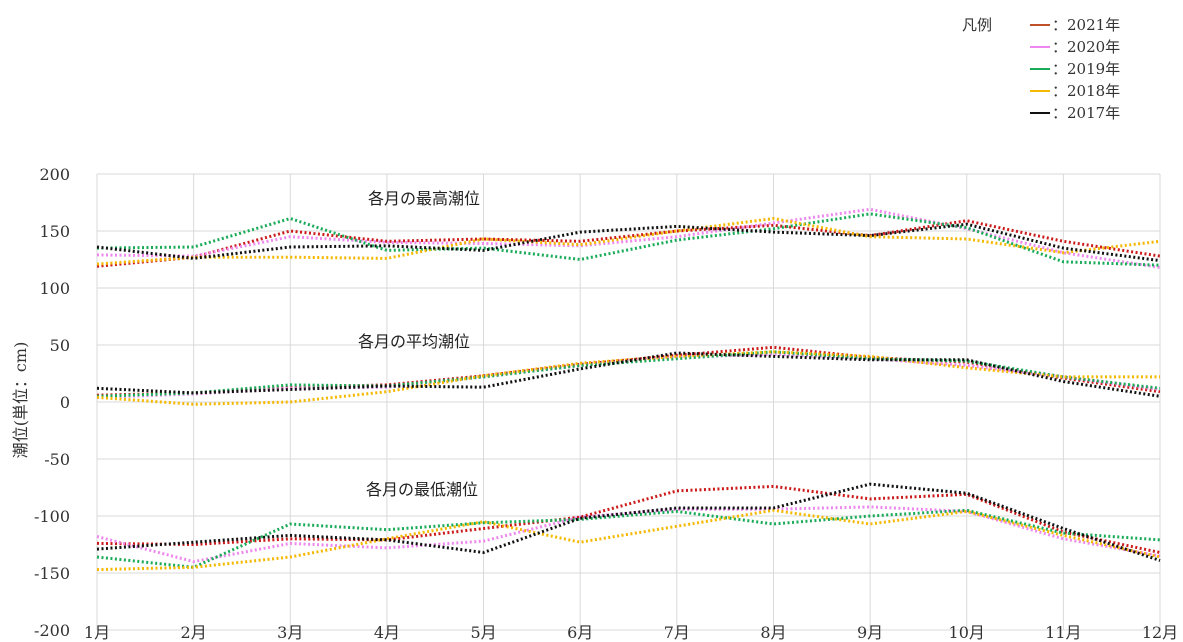 The width and height of the screenshot is (1183, 642). What do you see at coordinates (1160, 632) in the screenshot?
I see `x-tick-label: 12月` at bounding box center [1160, 632].